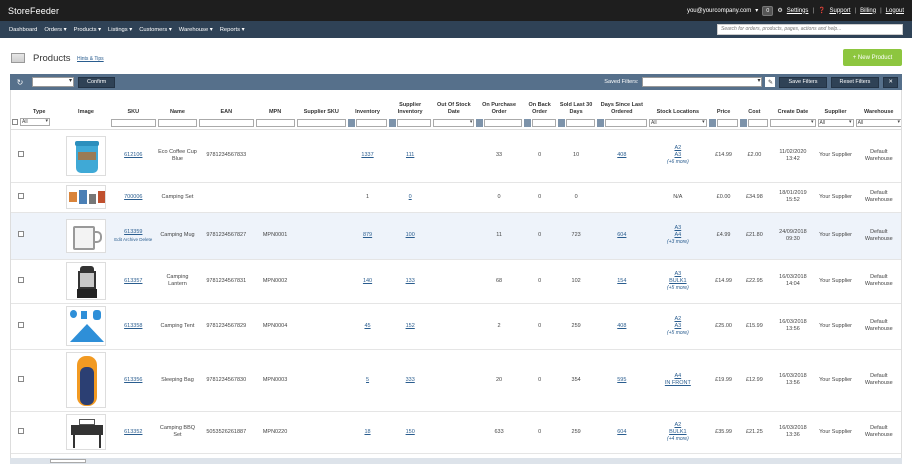 The width and height of the screenshot is (912, 464). Describe the element at coordinates (367, 112) in the screenshot. I see `col-inventory: Inventory` at that location.